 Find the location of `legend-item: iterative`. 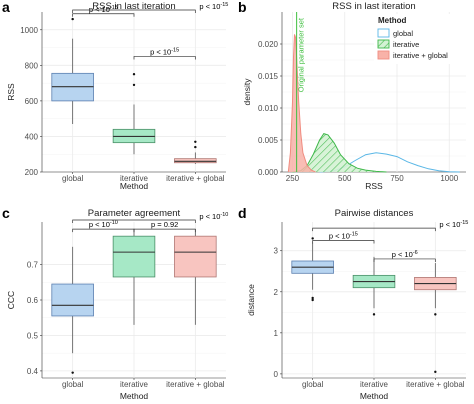

legend-item: iterative is located at coordinates (406, 44).